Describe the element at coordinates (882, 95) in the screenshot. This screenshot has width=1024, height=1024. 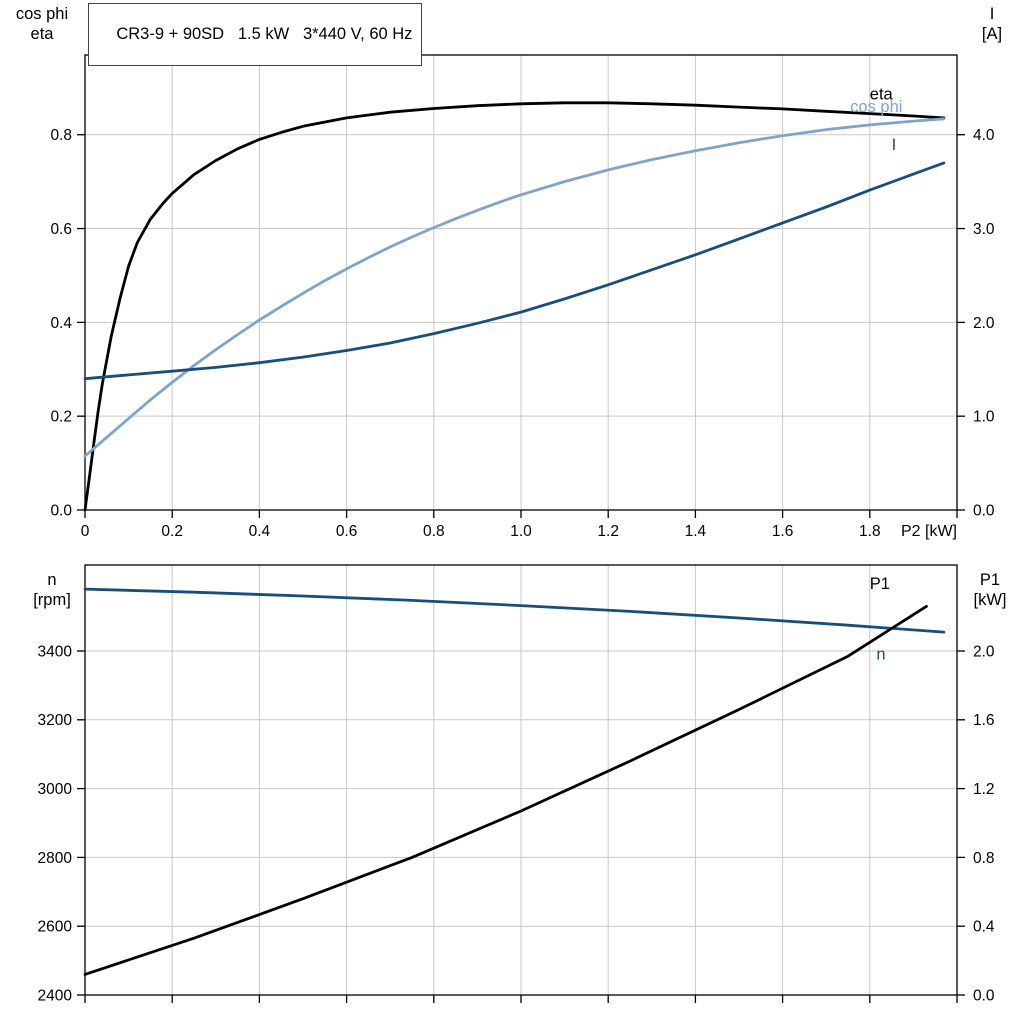
I see `series-label-eta: eta` at that location.